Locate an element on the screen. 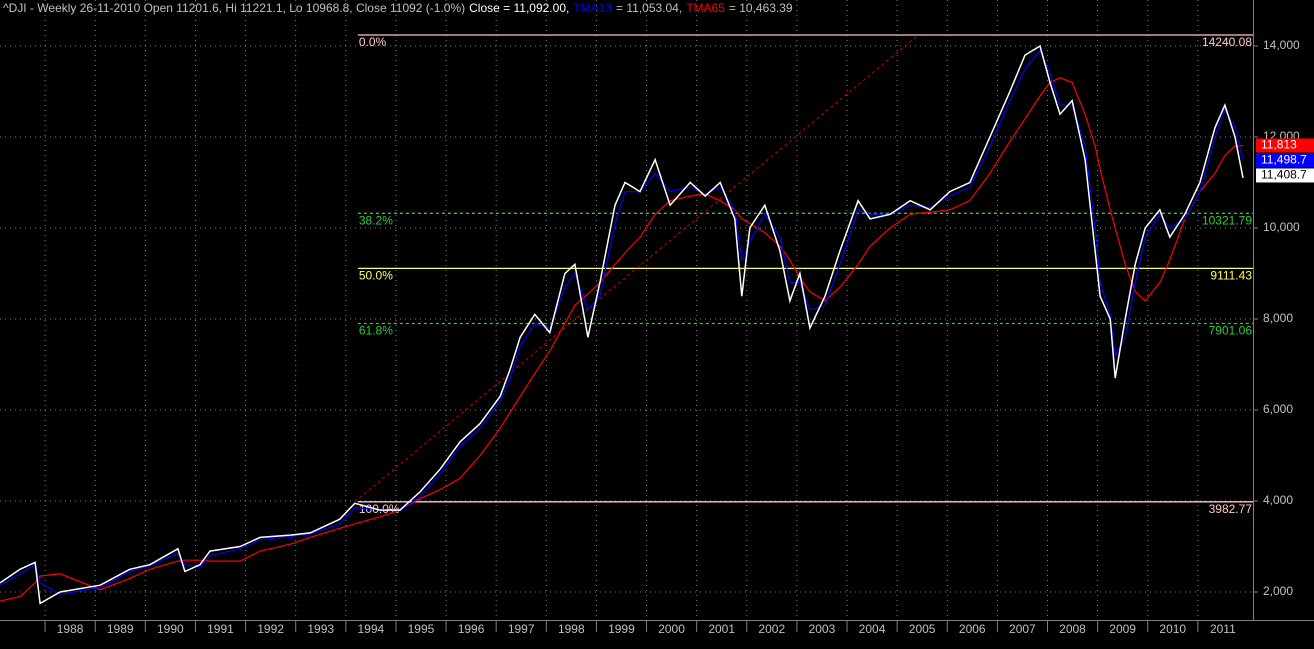  fib-label: 50.0% is located at coordinates (376, 276).